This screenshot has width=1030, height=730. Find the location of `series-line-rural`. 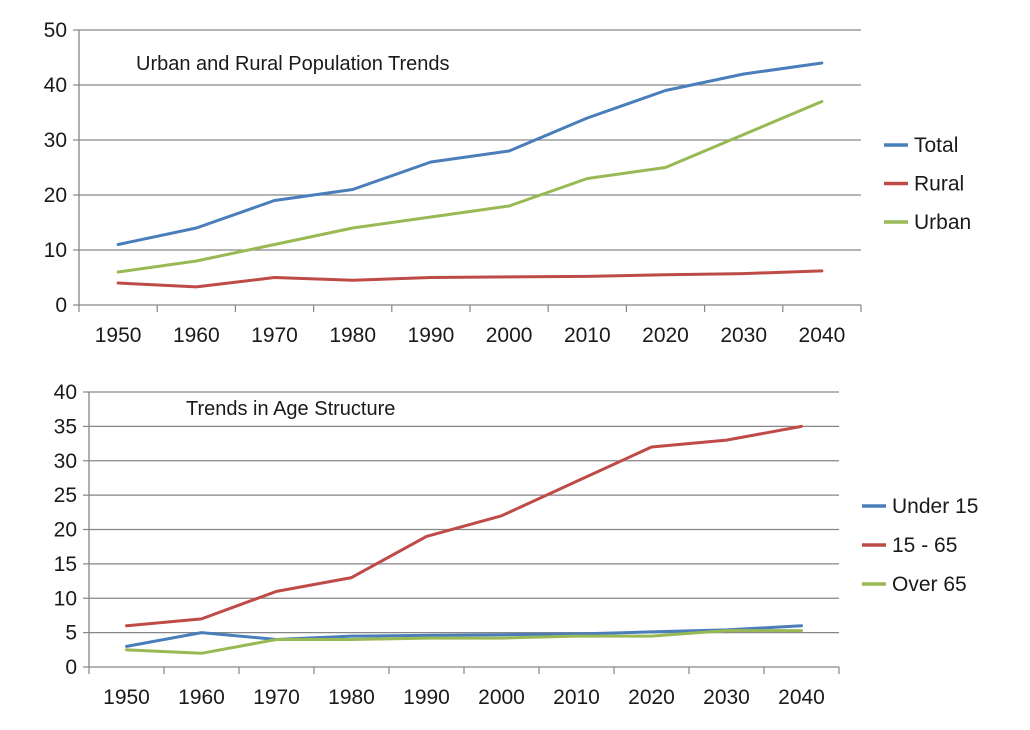

series-line-rural is located at coordinates (470, 279).